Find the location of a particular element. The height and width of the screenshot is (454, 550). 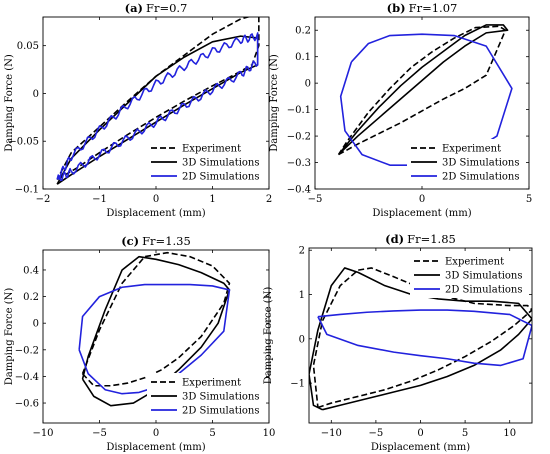

panel-tag: (d) is located at coordinates (394, 239).